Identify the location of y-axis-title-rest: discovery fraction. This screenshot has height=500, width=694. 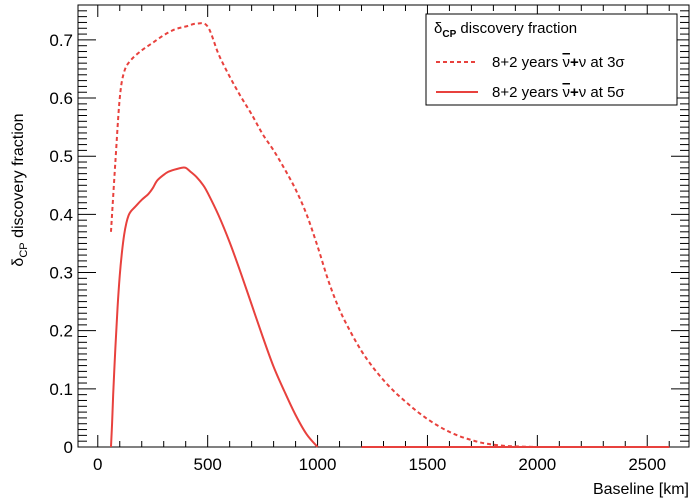
(18, 177).